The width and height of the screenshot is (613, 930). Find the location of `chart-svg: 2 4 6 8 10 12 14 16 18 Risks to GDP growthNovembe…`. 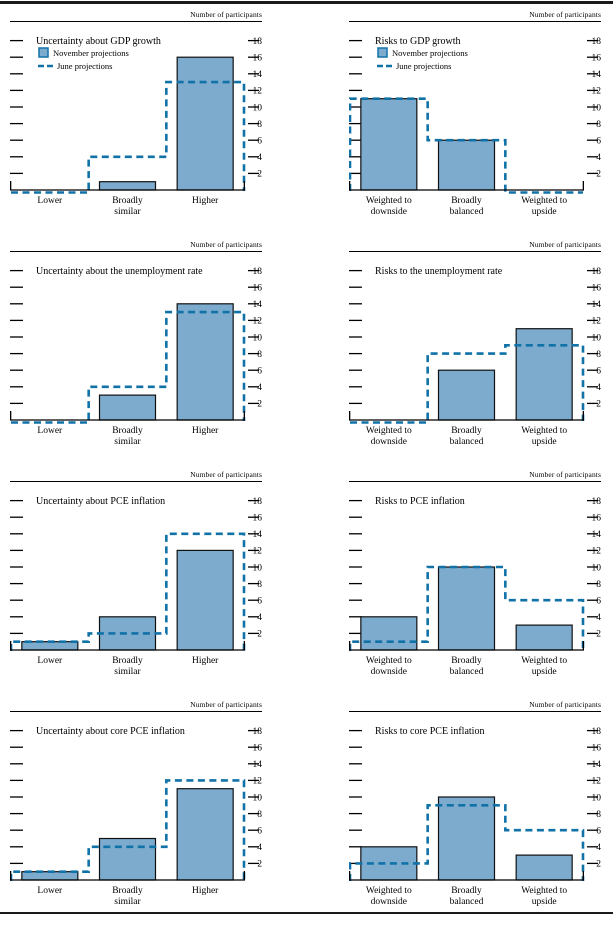

chart-svg: 2 4 6 8 10 12 14 16 18 Risks to GDP growthNovembe… is located at coordinates (475, 126).